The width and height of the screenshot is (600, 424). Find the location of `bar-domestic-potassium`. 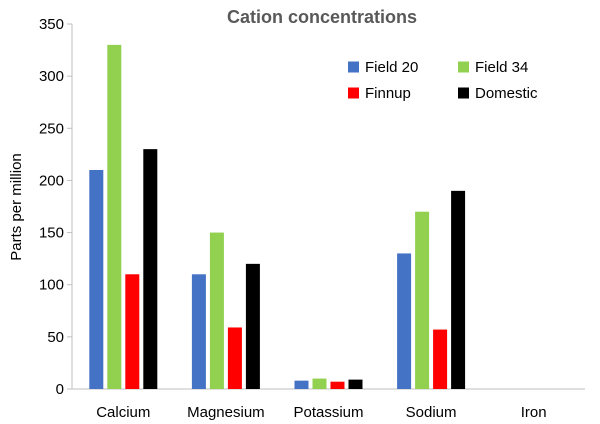

bar-domestic-potassium is located at coordinates (355, 384).